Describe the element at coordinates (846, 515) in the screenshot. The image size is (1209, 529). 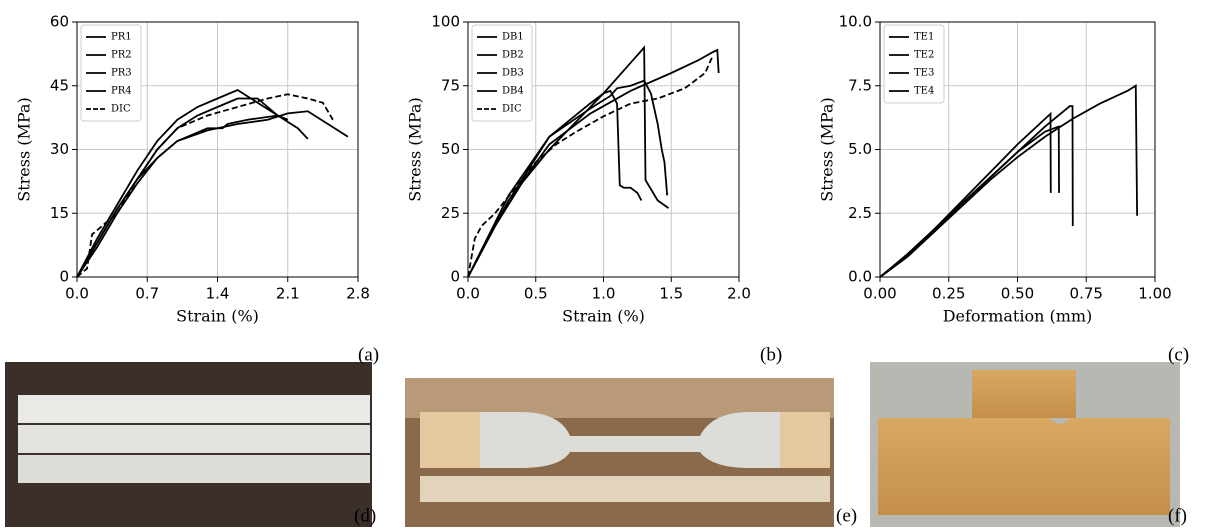
I see `panel-label: (e)` at that location.